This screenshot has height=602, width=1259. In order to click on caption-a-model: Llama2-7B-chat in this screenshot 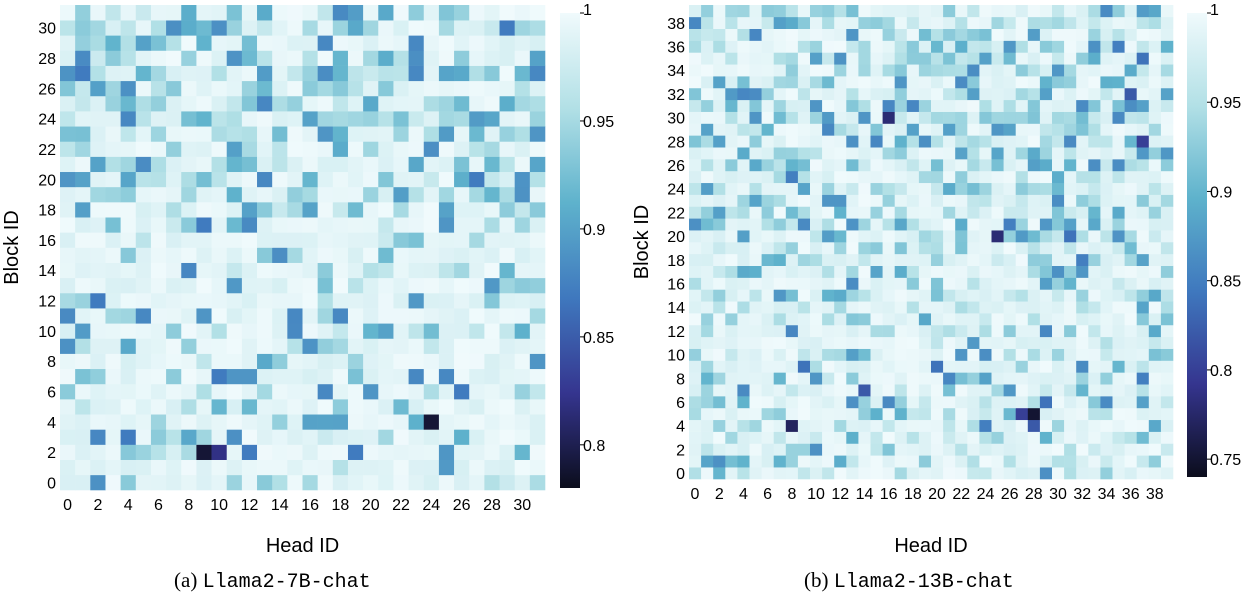, I will do `click(286, 582)`.